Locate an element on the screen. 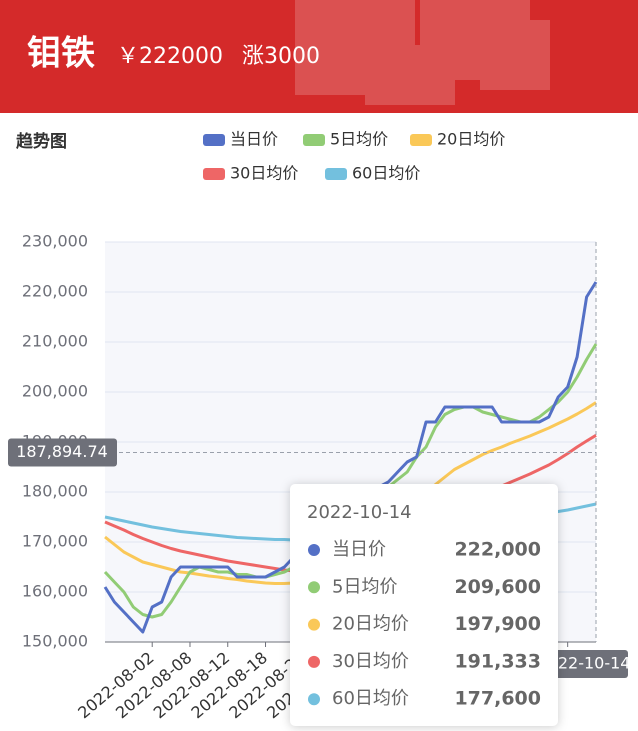 Image resolution: width=638 pixels, height=731 pixels. tooltip-value: 191,333 is located at coordinates (497, 661).